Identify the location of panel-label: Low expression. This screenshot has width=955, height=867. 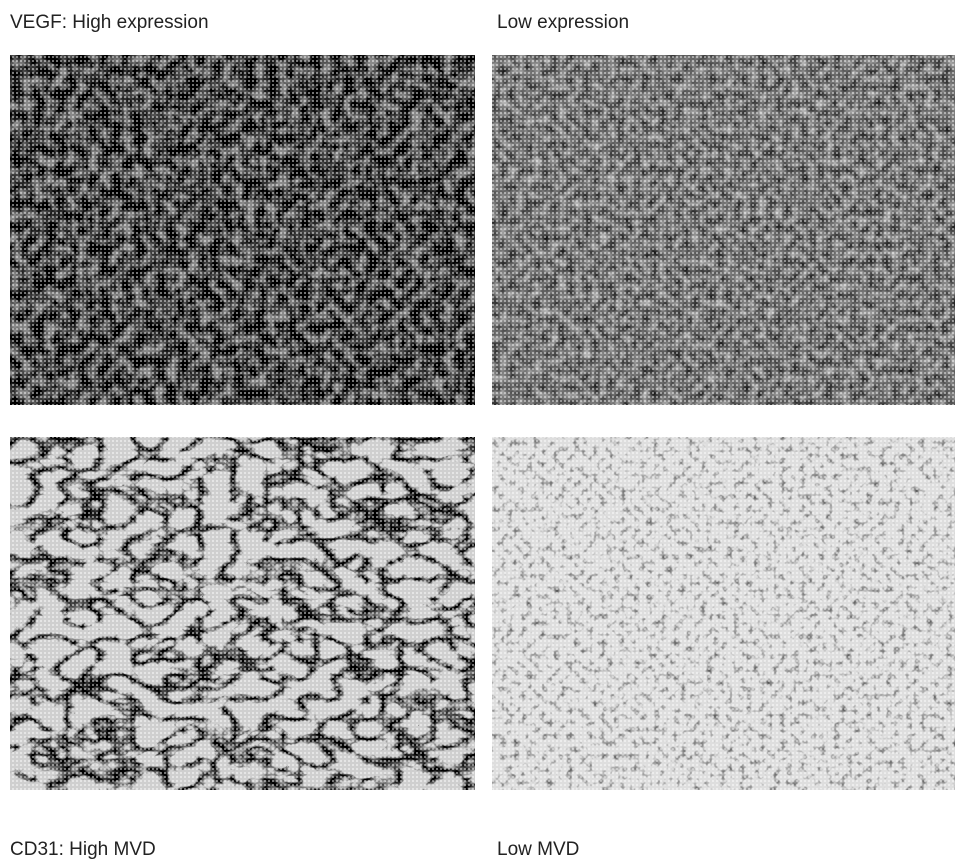
(563, 22).